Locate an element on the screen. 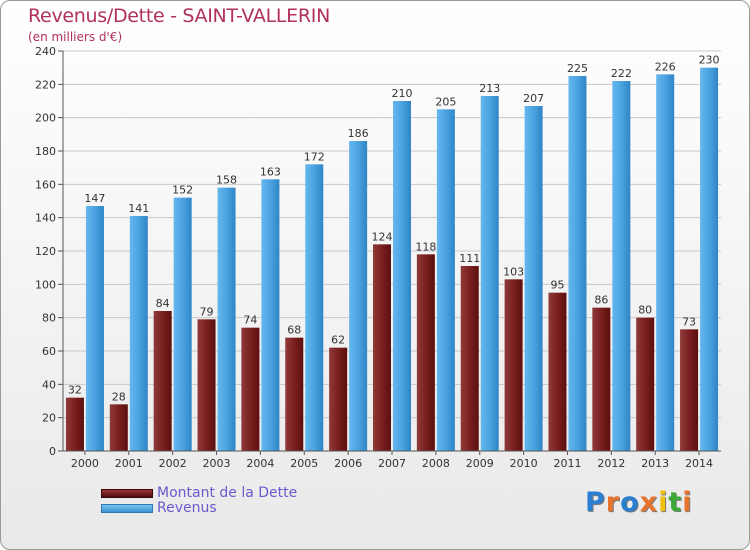  data-label-dette-2007: 124 is located at coordinates (382, 236).